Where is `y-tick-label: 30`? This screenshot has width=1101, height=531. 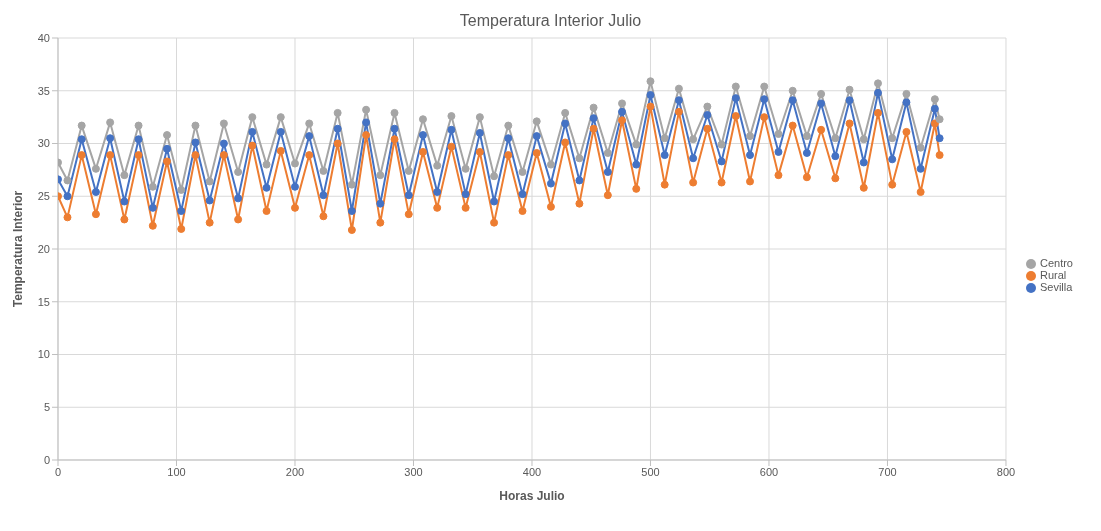
y-tick-label: 30 is located at coordinates (43, 143).